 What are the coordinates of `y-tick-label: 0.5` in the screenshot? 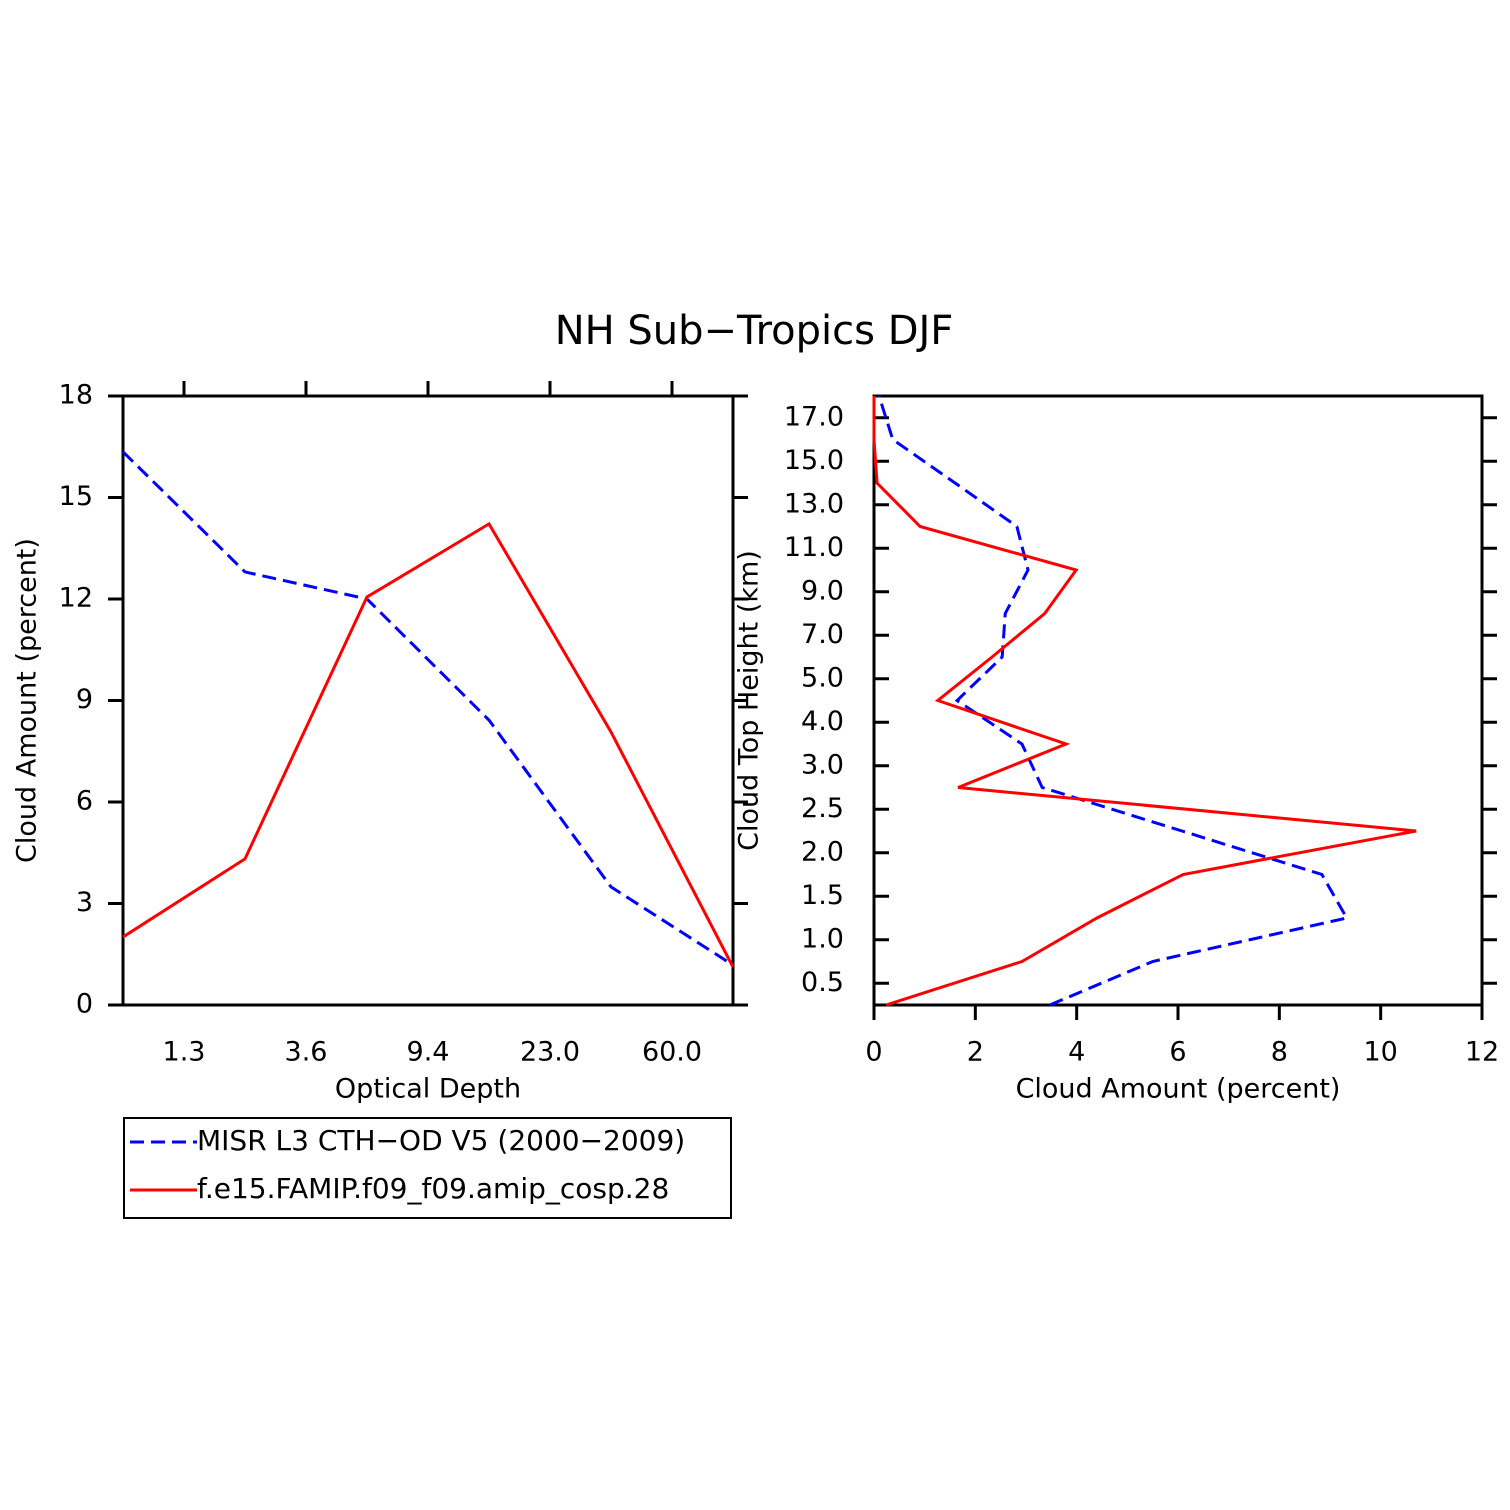 It's located at (822, 982).